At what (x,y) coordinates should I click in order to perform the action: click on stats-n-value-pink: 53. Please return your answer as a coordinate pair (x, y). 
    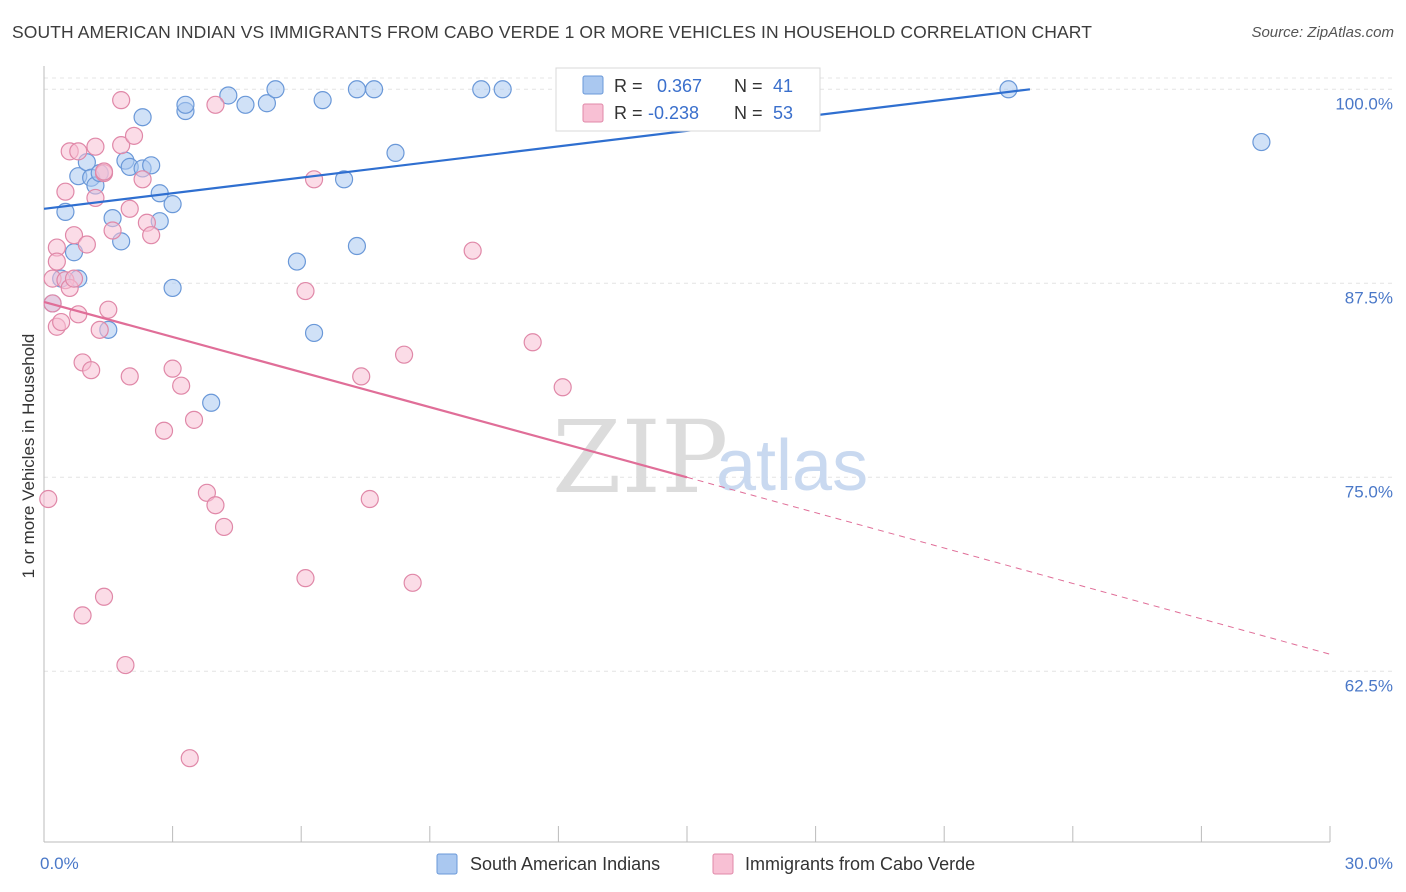
    Looking at the image, I should click on (783, 113).